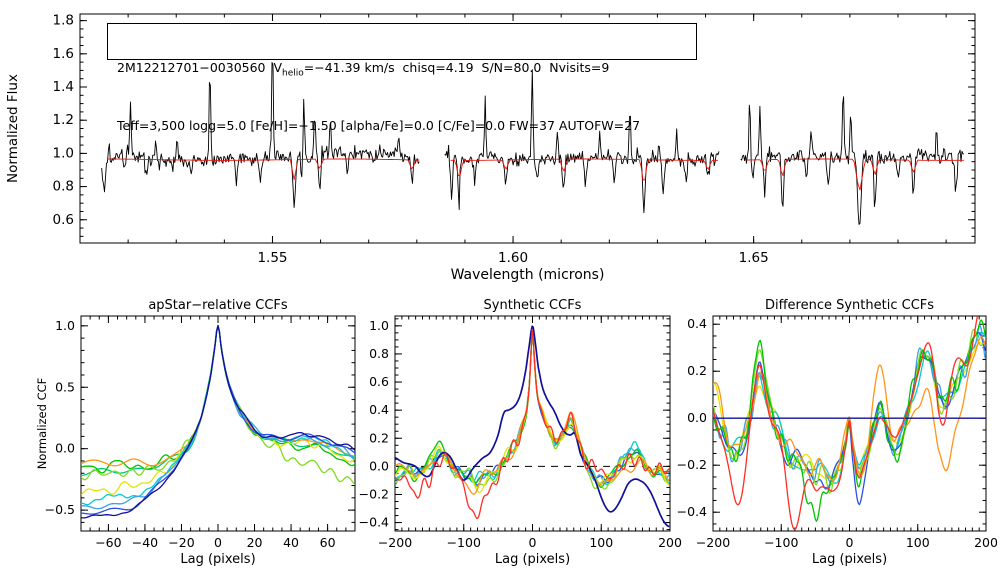 The height and width of the screenshot is (576, 1008). I want to click on ccf-curve-visit-blue, so click(218, 420).